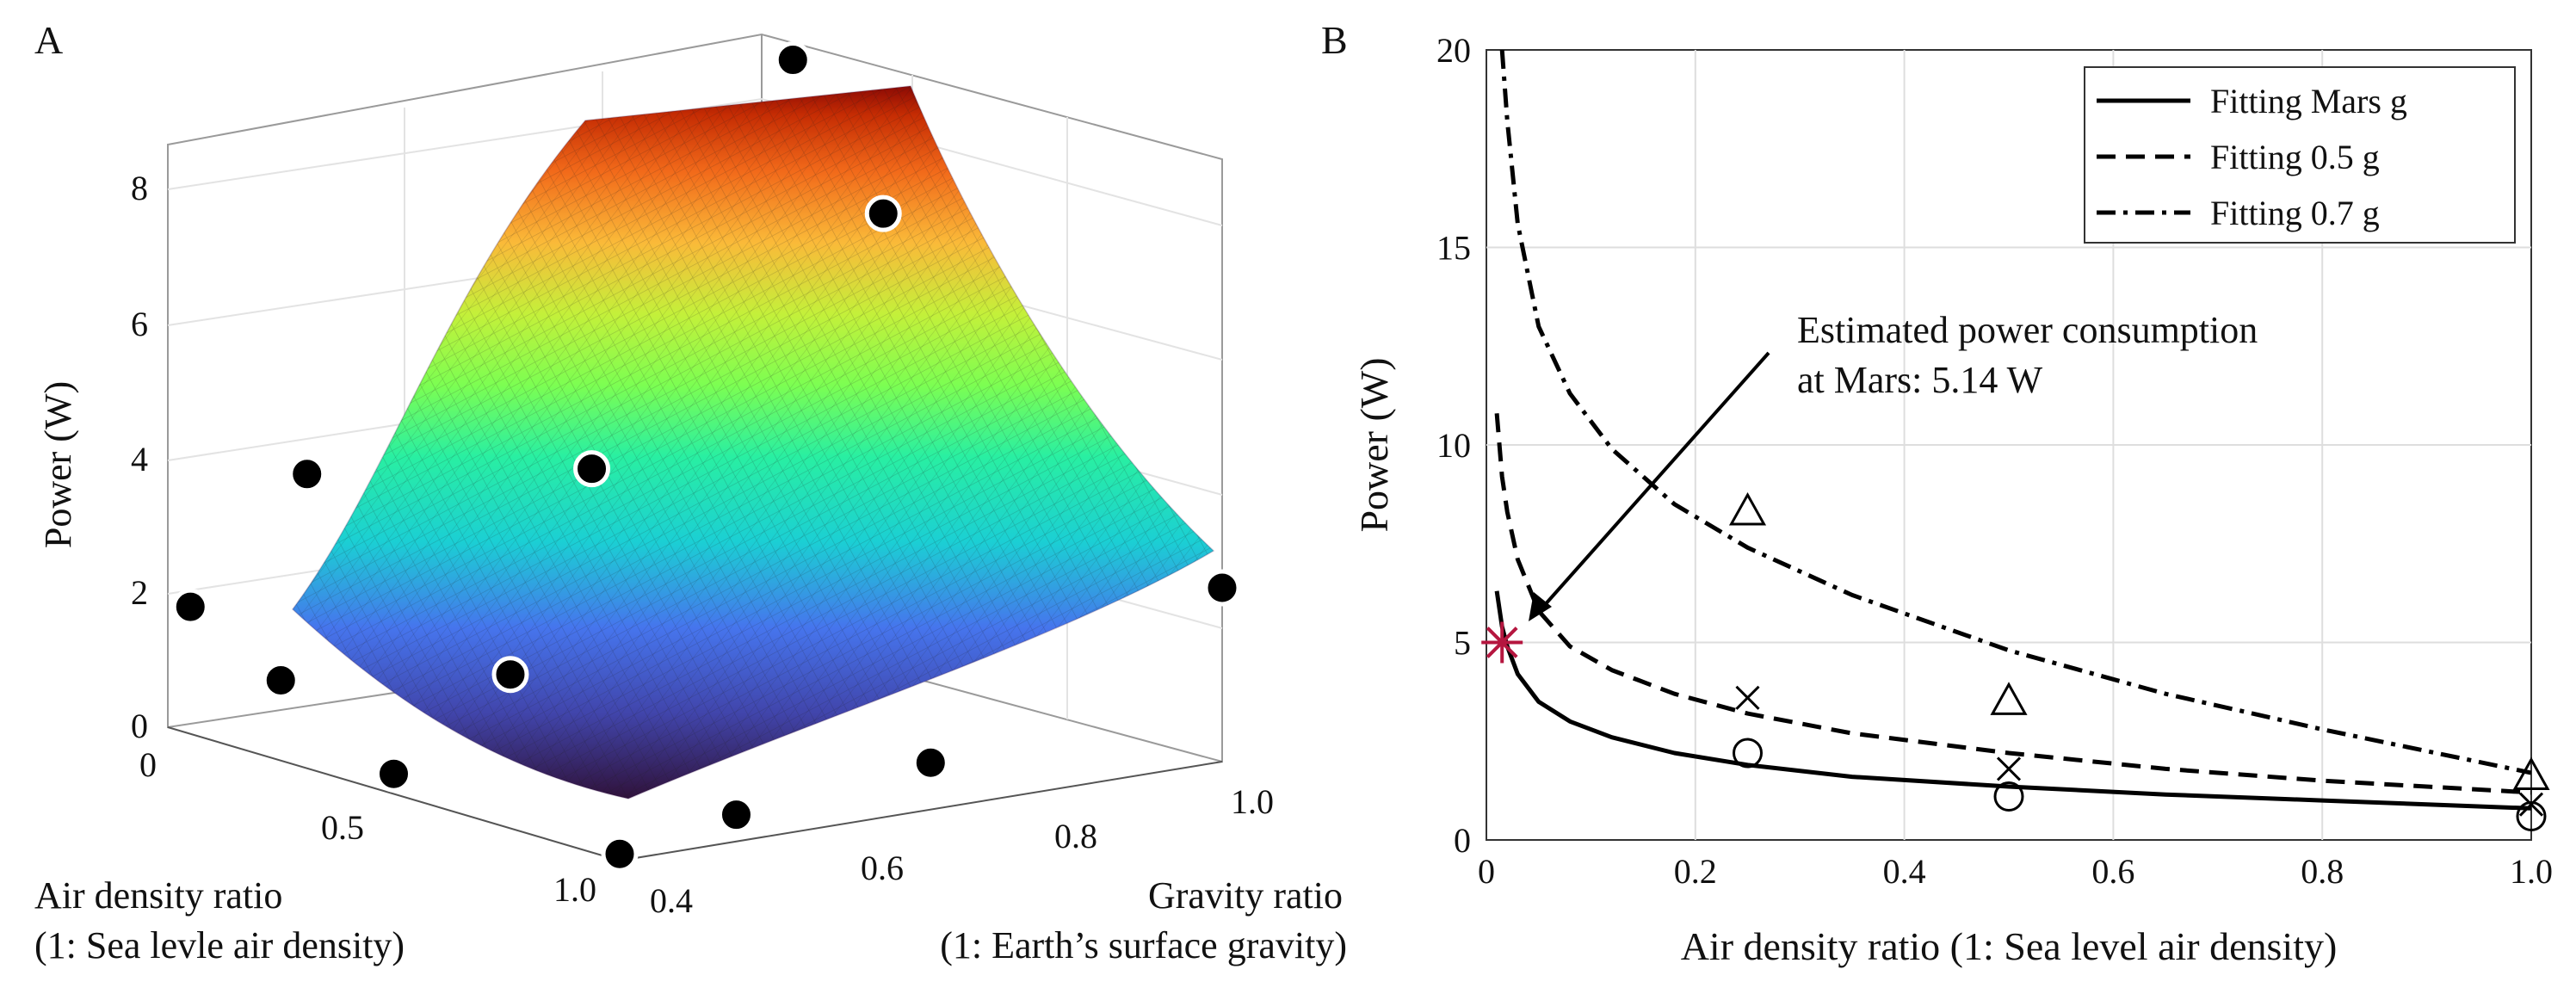 Image resolution: width=2576 pixels, height=994 pixels. Describe the element at coordinates (2308, 101) in the screenshot. I see `legend-label: Fitting Mars g` at that location.